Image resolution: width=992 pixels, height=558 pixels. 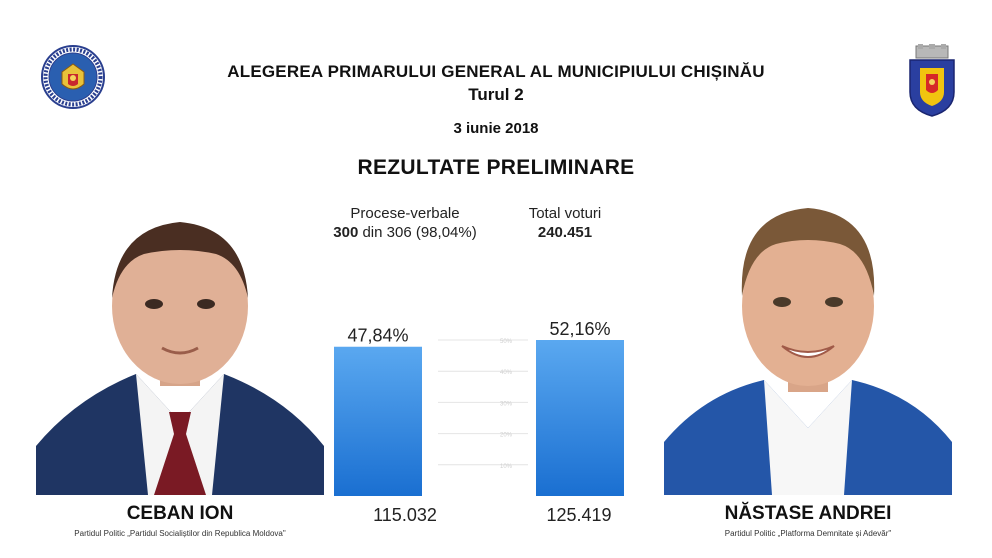 I want to click on results-bar-chart: 10% 20% 30% 40% 50% 47,84% 52,16%, so click(x=495, y=409).